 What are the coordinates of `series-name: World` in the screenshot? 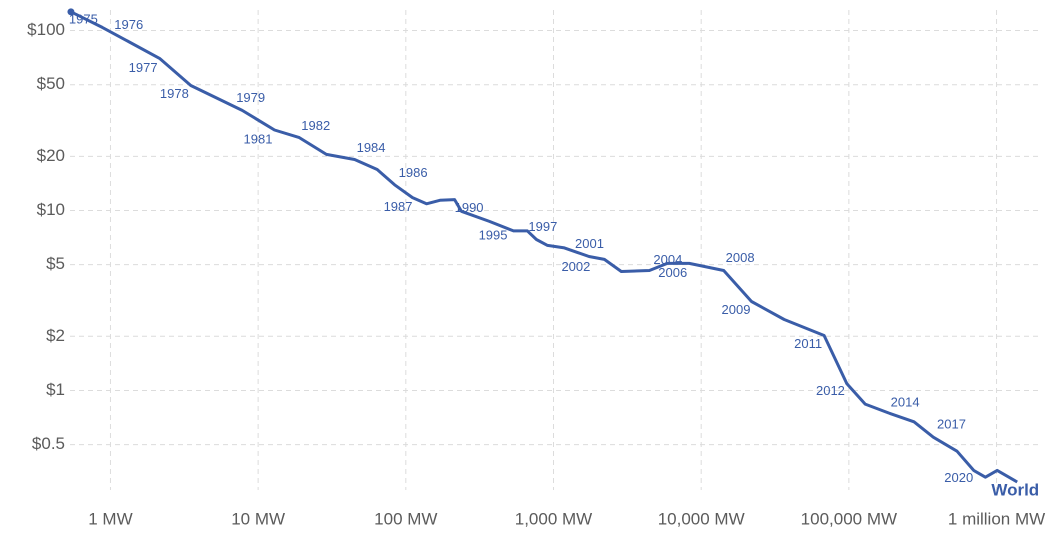 It's located at (1015, 490).